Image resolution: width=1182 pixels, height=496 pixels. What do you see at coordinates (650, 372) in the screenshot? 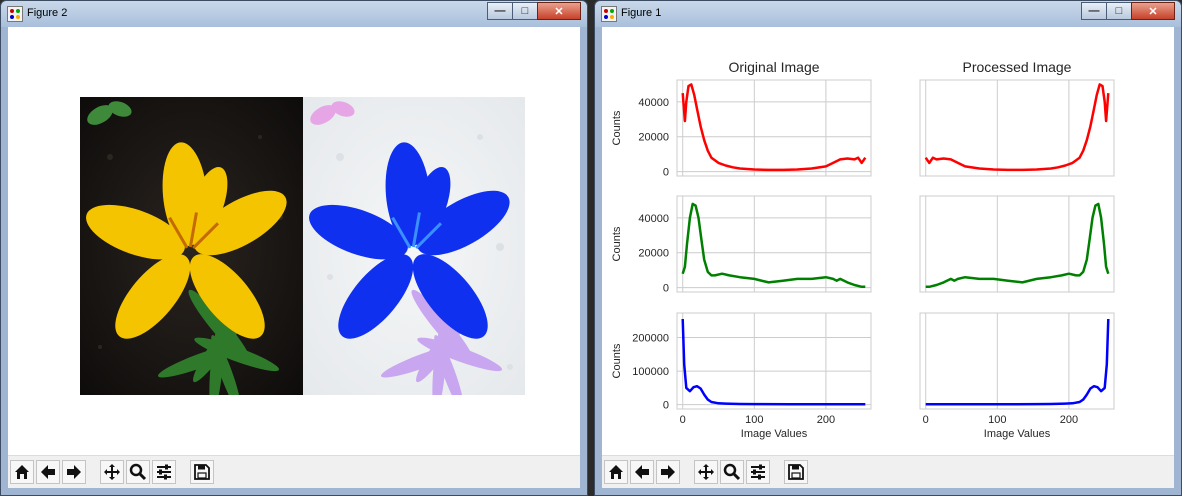
I see `y-tick-label: 100000` at bounding box center [650, 372].